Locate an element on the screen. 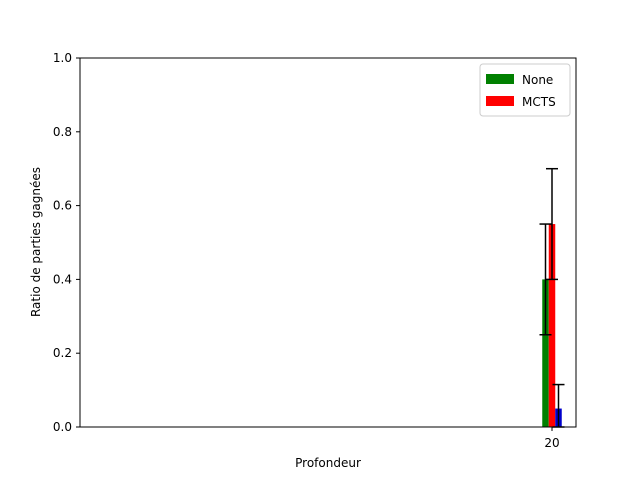 The height and width of the screenshot is (484, 640). y-tick-label: 0.4 is located at coordinates (62, 279).